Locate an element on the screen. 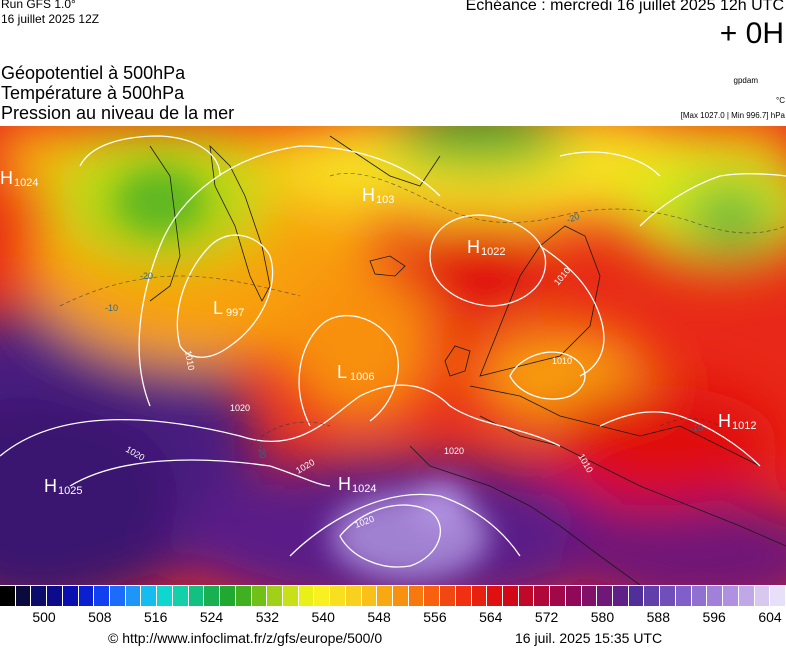  colorbar-label: 604 is located at coordinates (770, 617).